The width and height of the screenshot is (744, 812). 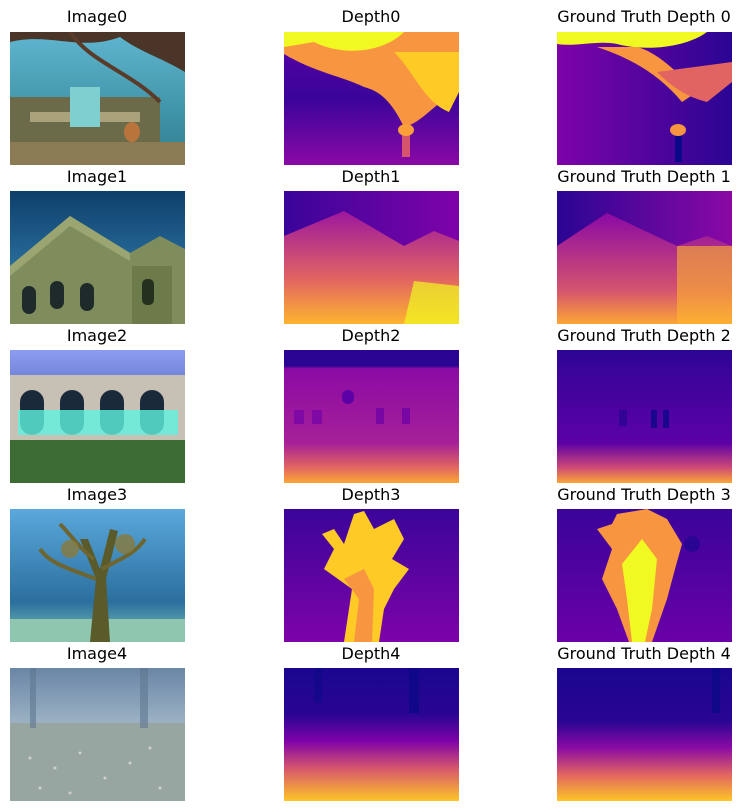 I want to click on submerged-building-image, so click(x=97, y=257).